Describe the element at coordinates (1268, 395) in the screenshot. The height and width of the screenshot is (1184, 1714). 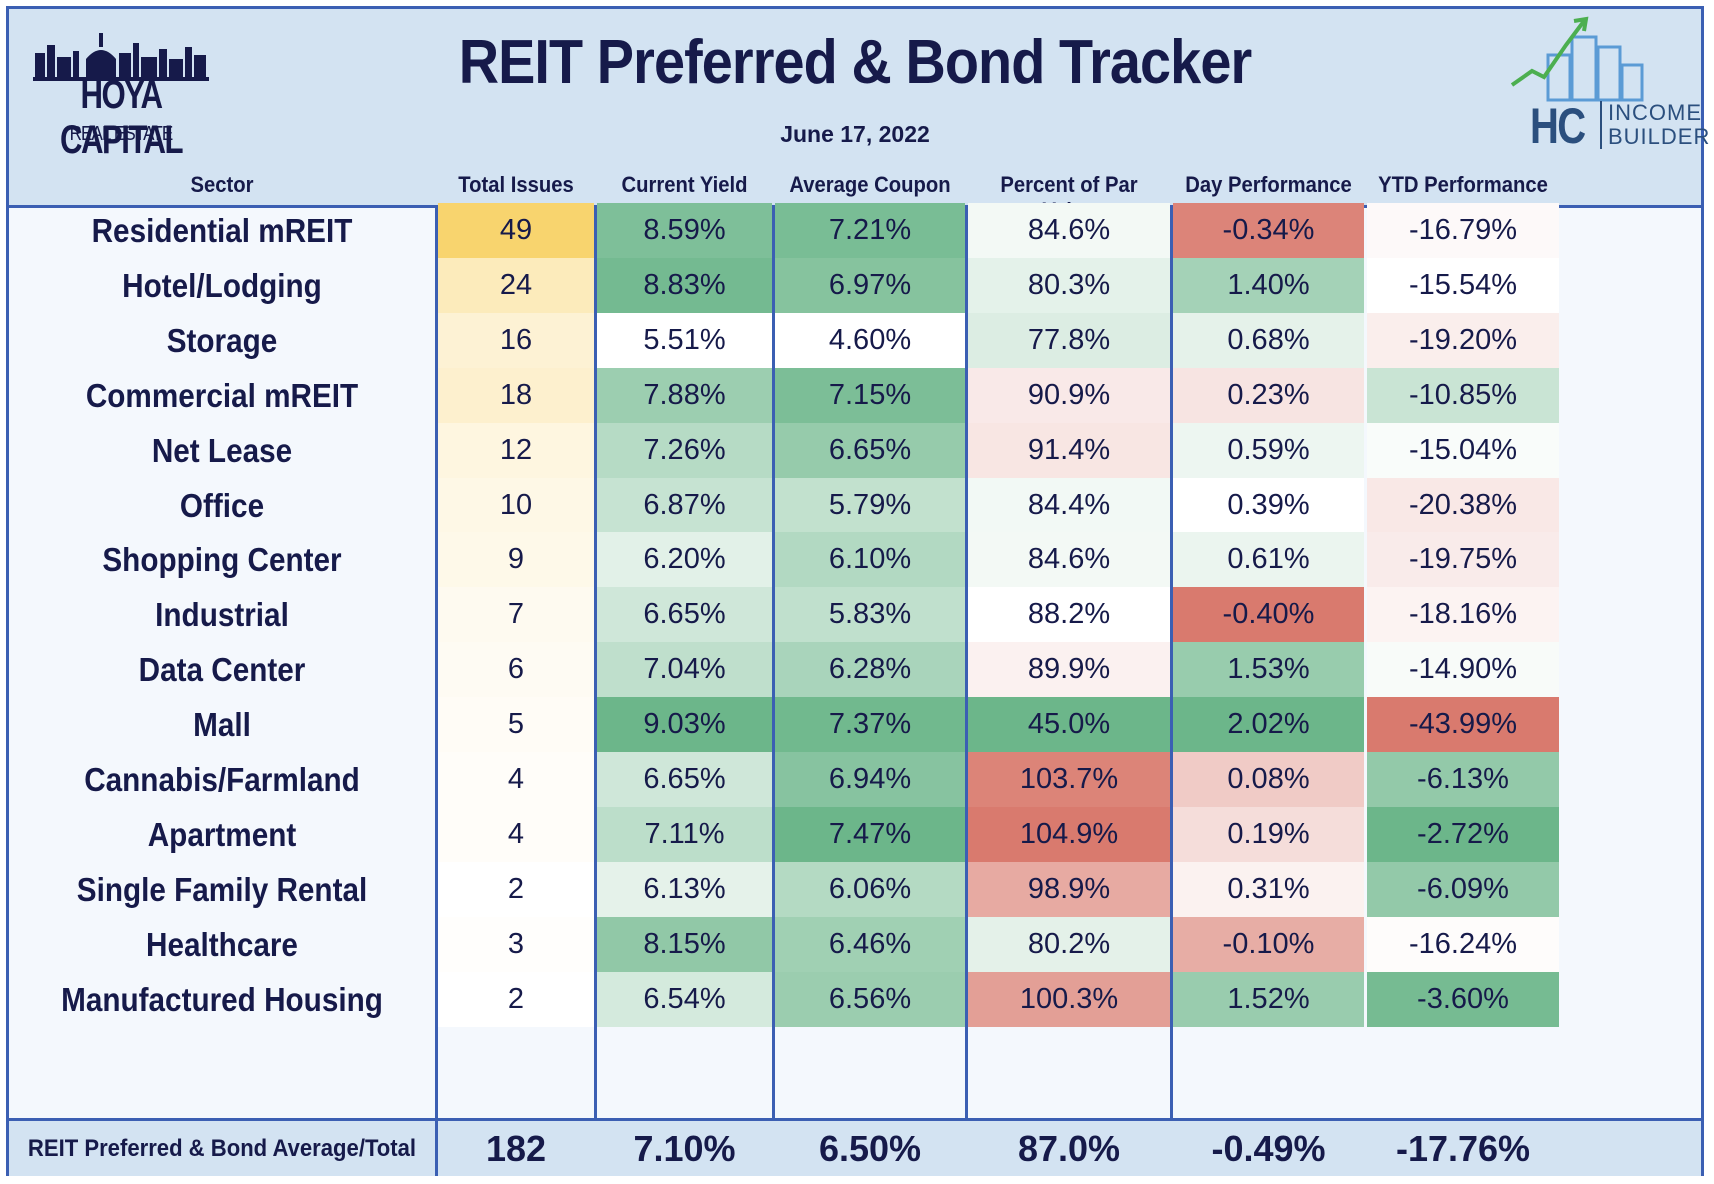
I see `cell-day-performance: 0.23%` at that location.